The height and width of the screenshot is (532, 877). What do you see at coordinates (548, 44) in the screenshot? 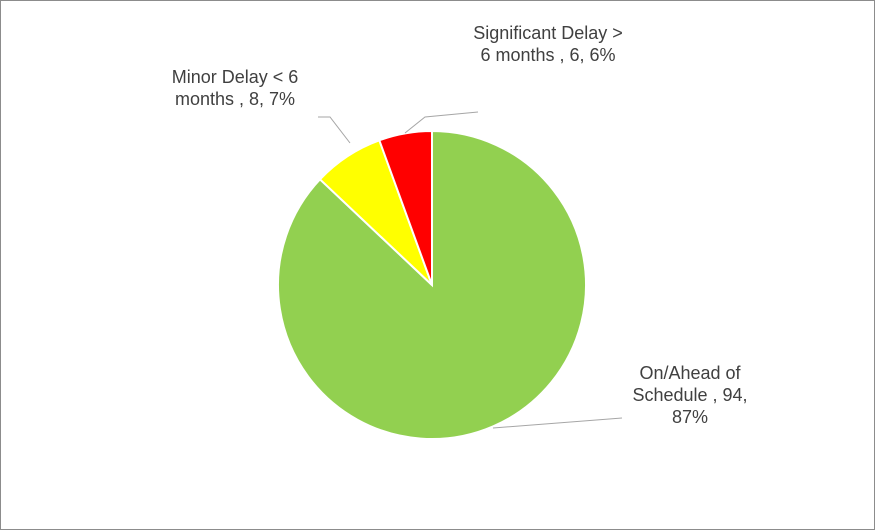
I see `data-label: Significant Delay > 6 months , 6, 6%` at bounding box center [548, 44].